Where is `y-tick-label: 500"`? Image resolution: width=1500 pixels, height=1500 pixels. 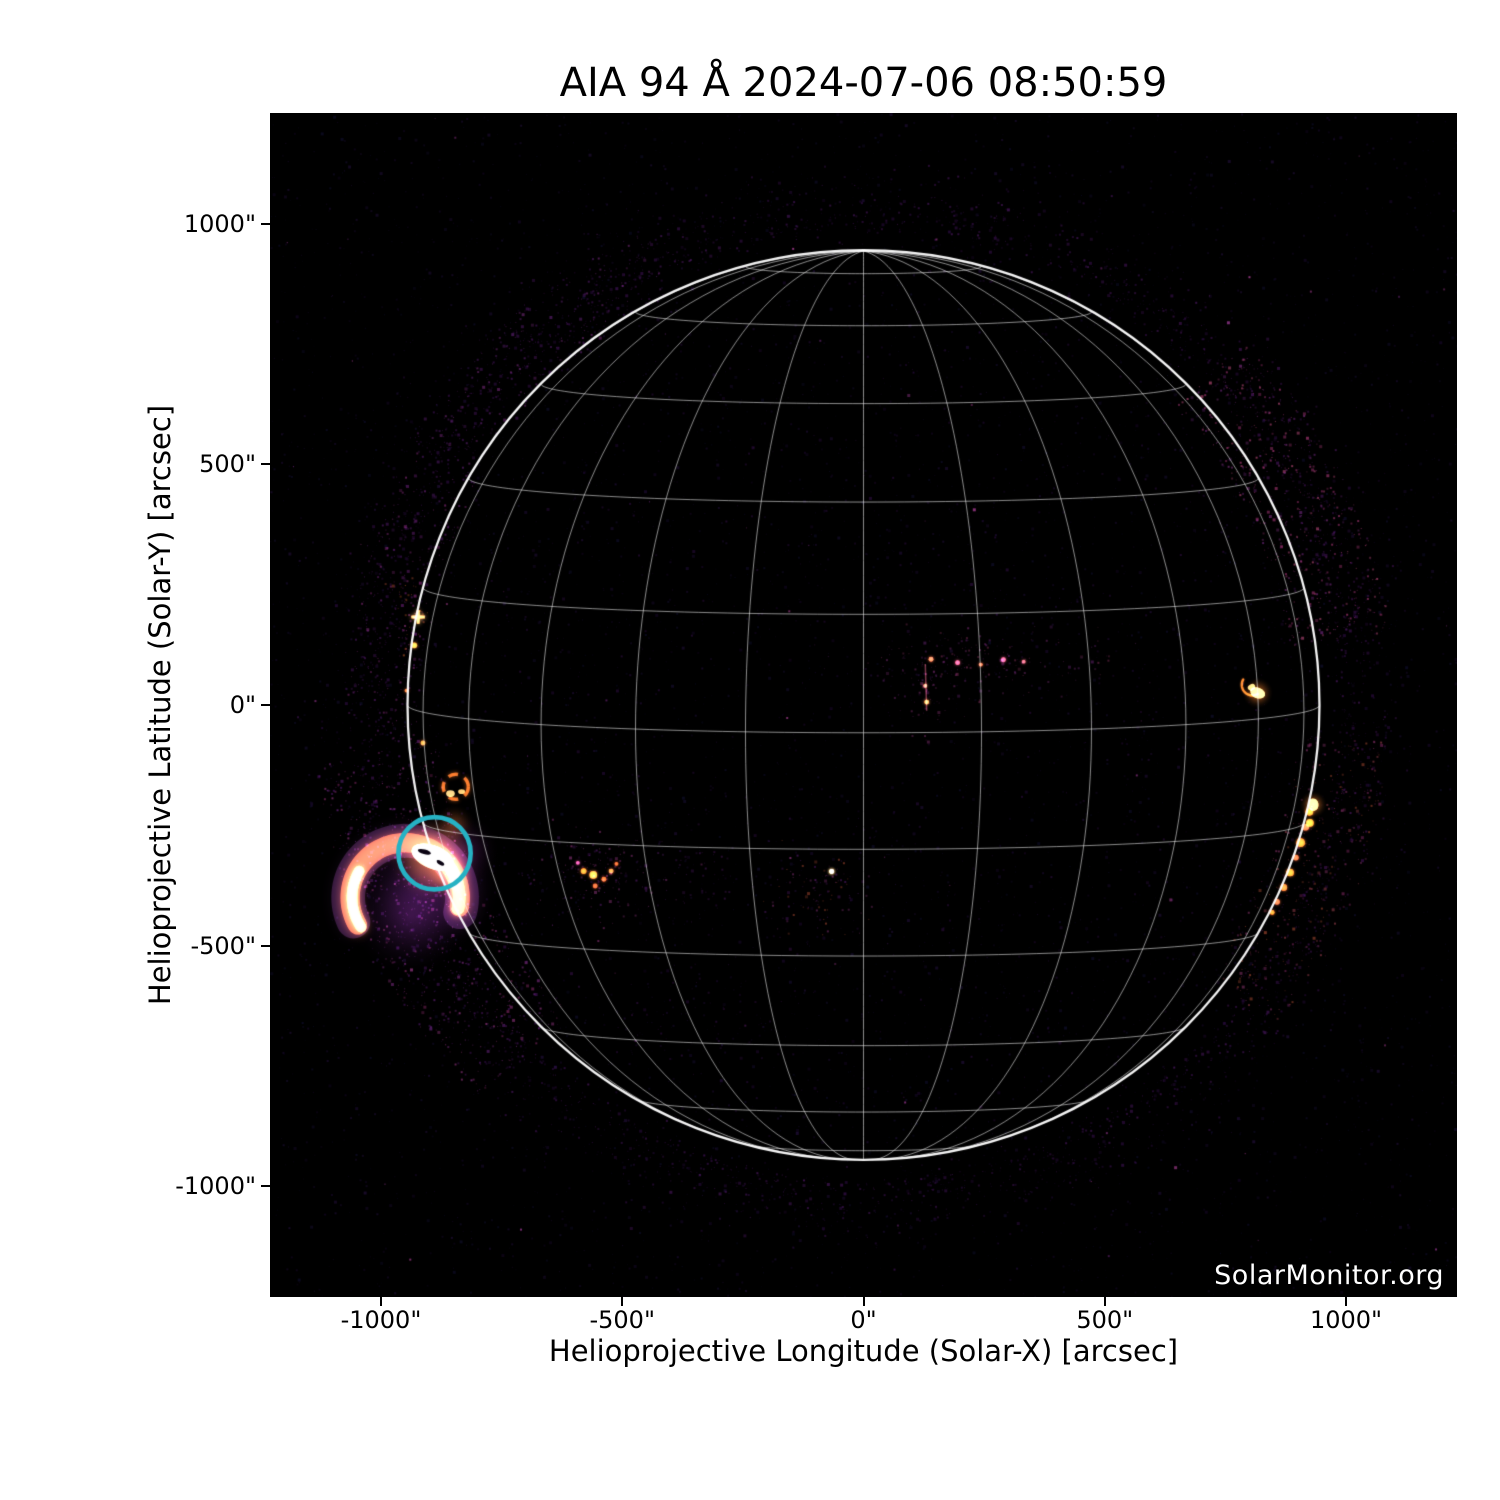
y-tick-label: 500" is located at coordinates (227, 464).